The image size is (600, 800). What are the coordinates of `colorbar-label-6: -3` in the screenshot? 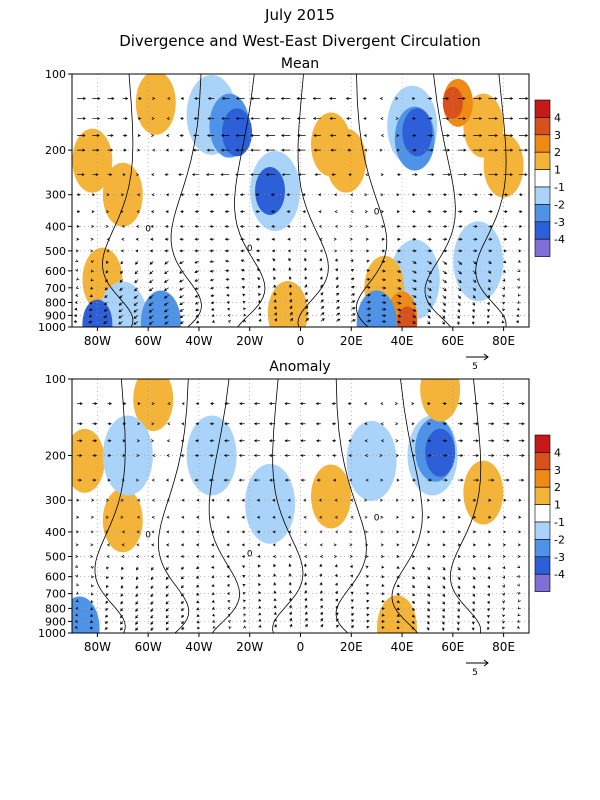 It's located at (559, 557).